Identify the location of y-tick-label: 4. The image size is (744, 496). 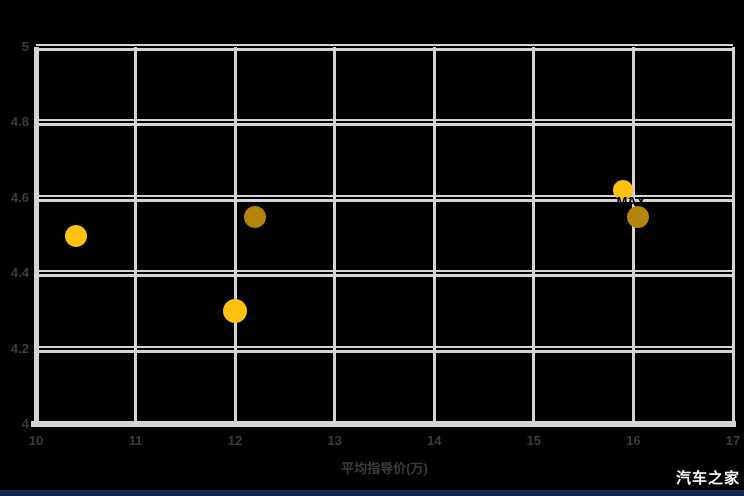
(25, 423).